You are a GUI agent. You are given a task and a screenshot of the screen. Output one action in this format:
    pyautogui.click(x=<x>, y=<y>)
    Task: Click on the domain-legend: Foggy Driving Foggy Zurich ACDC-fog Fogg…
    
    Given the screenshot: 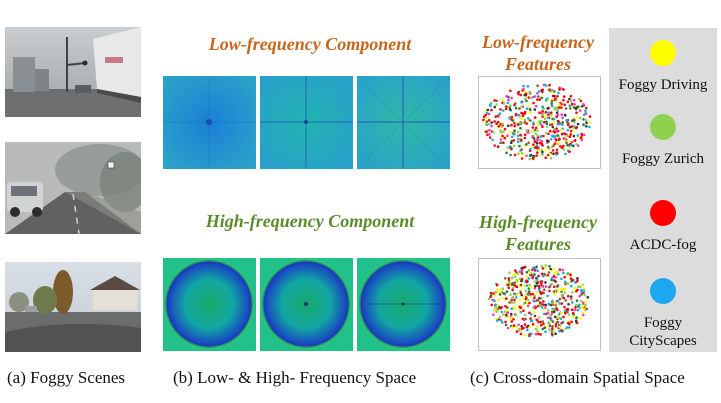 What is the action you would take?
    pyautogui.click(x=663, y=190)
    